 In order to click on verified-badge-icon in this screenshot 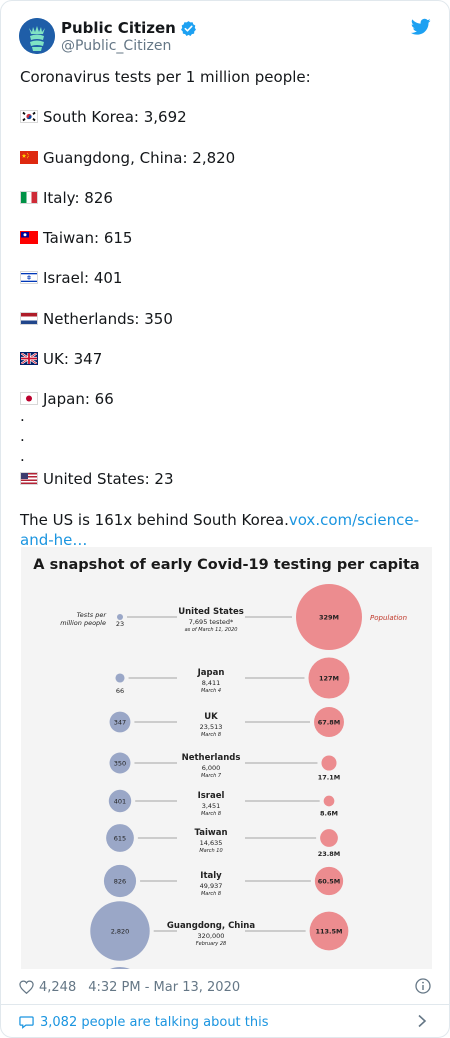, I will do `click(188, 28)`.